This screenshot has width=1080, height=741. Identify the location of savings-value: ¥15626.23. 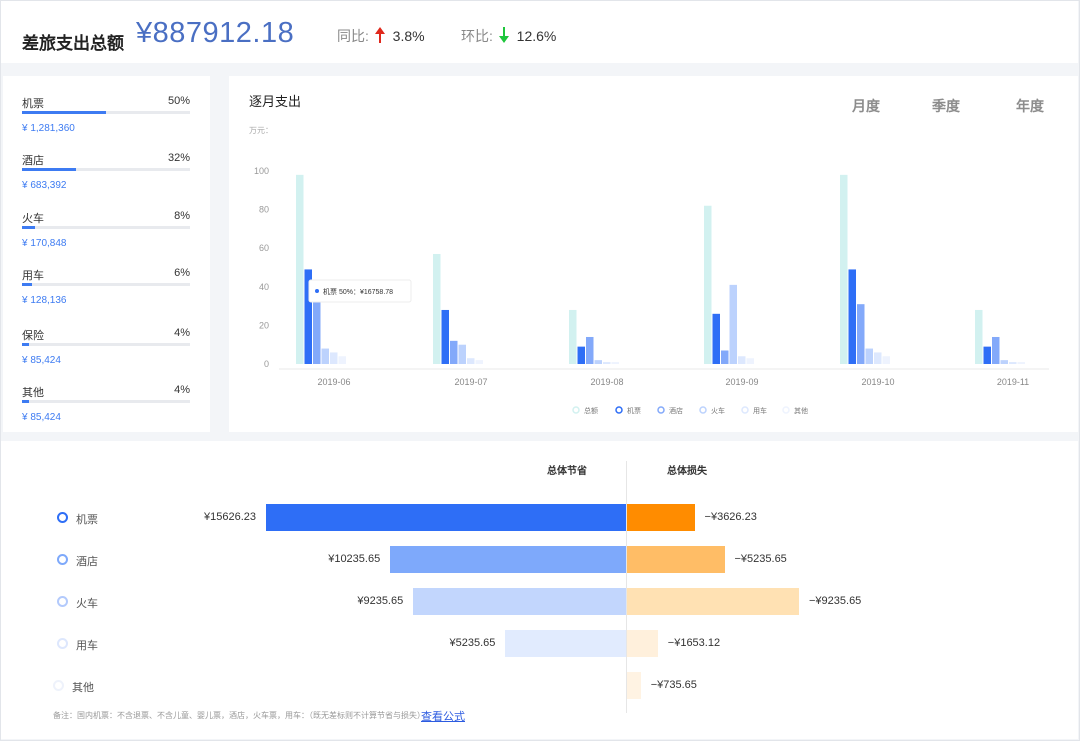
(230, 517).